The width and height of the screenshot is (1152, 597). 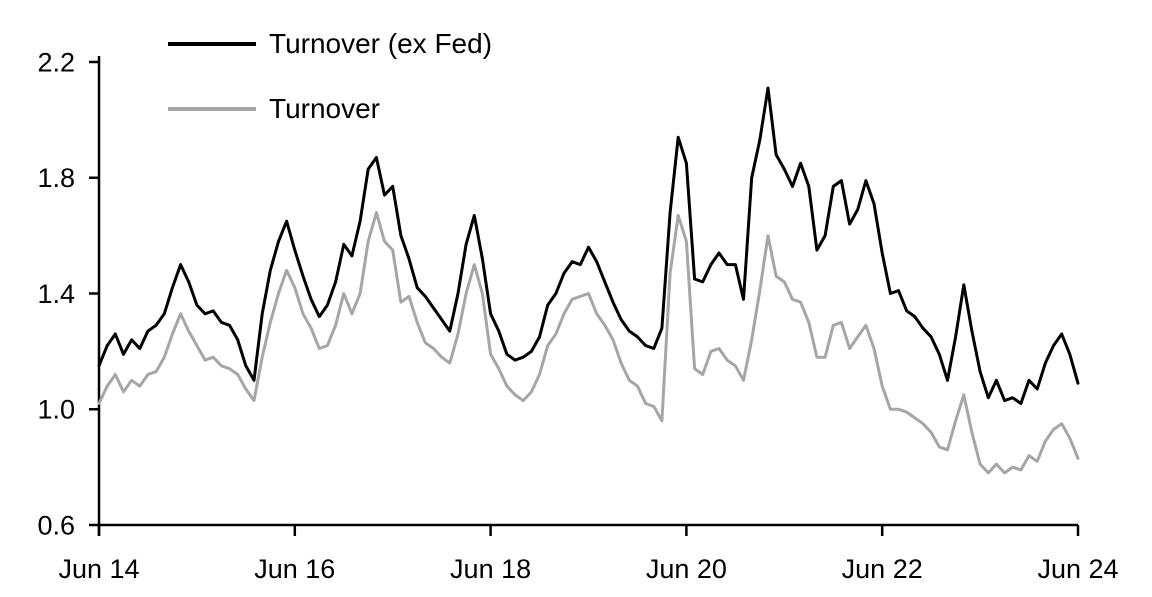 I want to click on legend-label-turnover-ex-fed: Turnover (ex Fed), so click(x=381, y=43).